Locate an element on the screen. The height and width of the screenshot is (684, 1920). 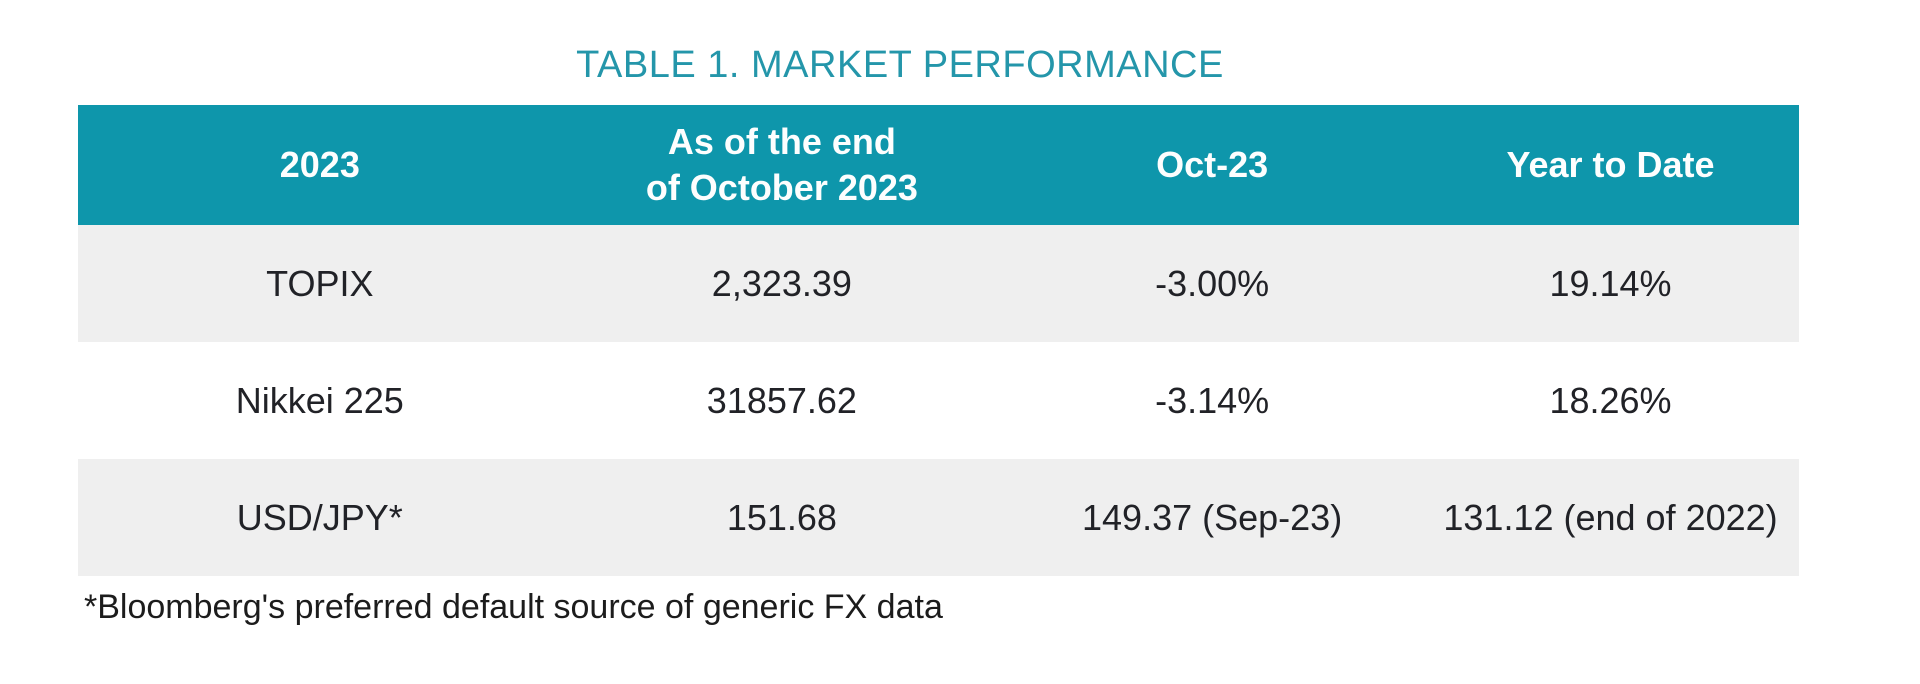
cell-nikkei-oct-return: -3.14% is located at coordinates (1212, 400).